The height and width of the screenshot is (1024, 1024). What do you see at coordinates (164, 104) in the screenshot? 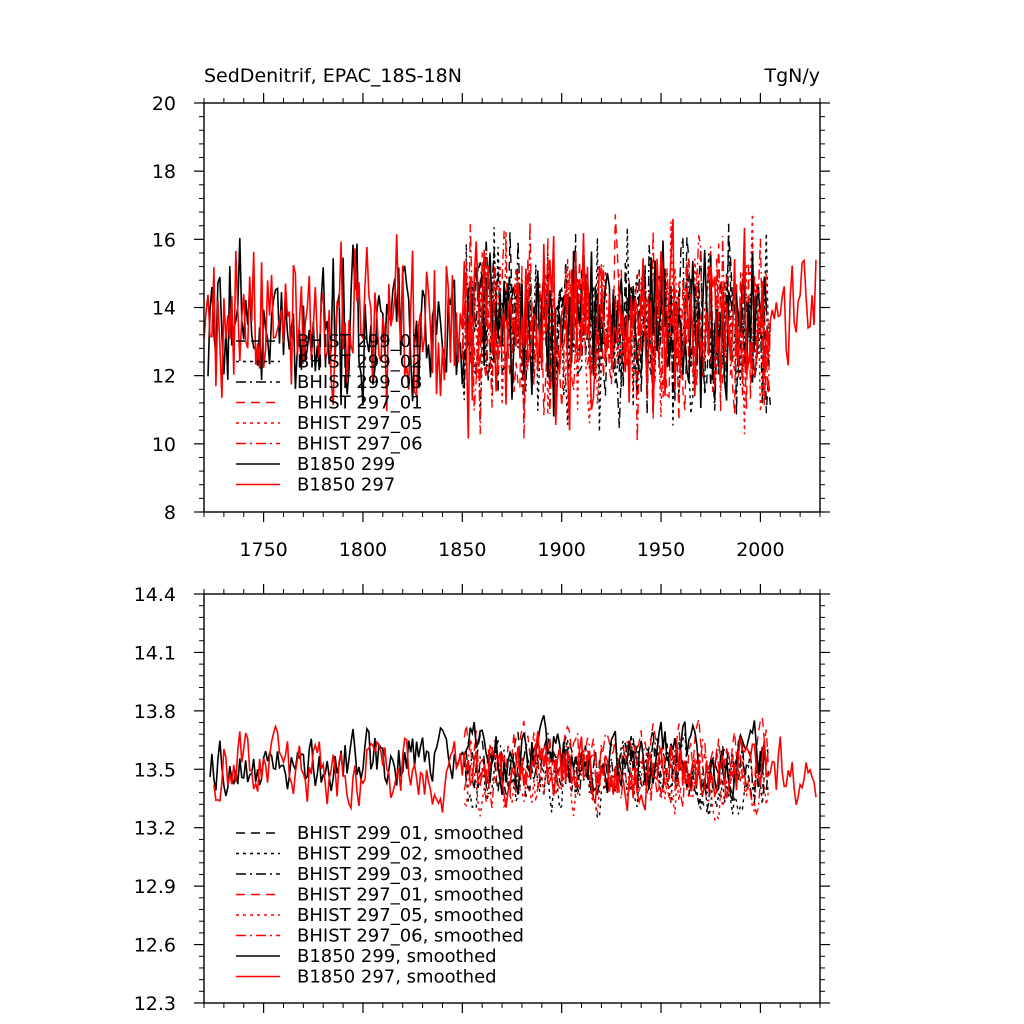
I see `y-tick-label: 20` at bounding box center [164, 104].